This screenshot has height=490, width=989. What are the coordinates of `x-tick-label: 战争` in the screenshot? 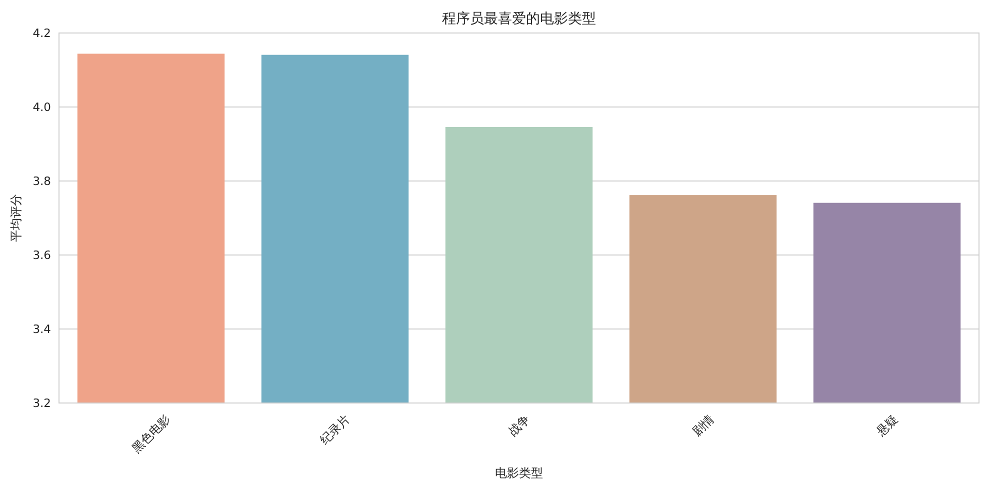 It's located at (519, 425).